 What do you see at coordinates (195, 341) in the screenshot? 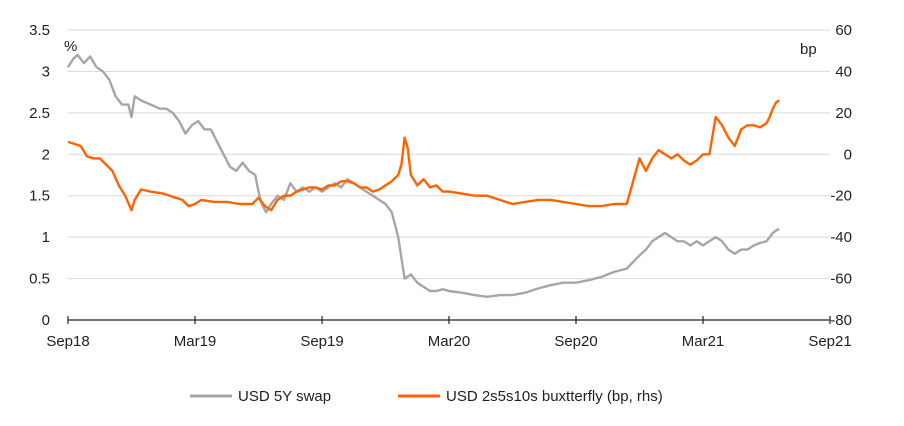
I see `x-tick-label: Mar19` at bounding box center [195, 341].